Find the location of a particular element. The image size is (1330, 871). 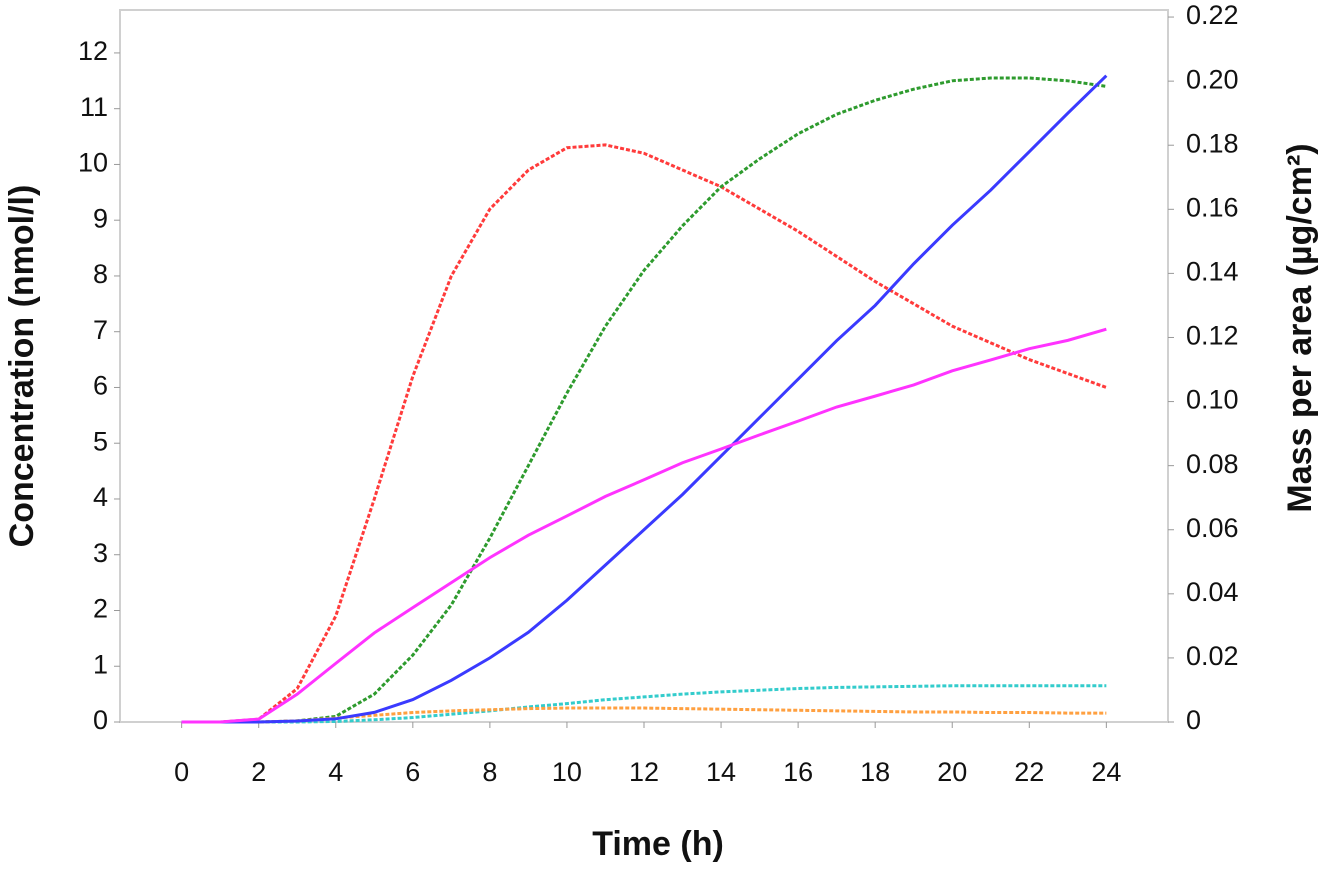

x-tick-label: 6 is located at coordinates (412, 772).